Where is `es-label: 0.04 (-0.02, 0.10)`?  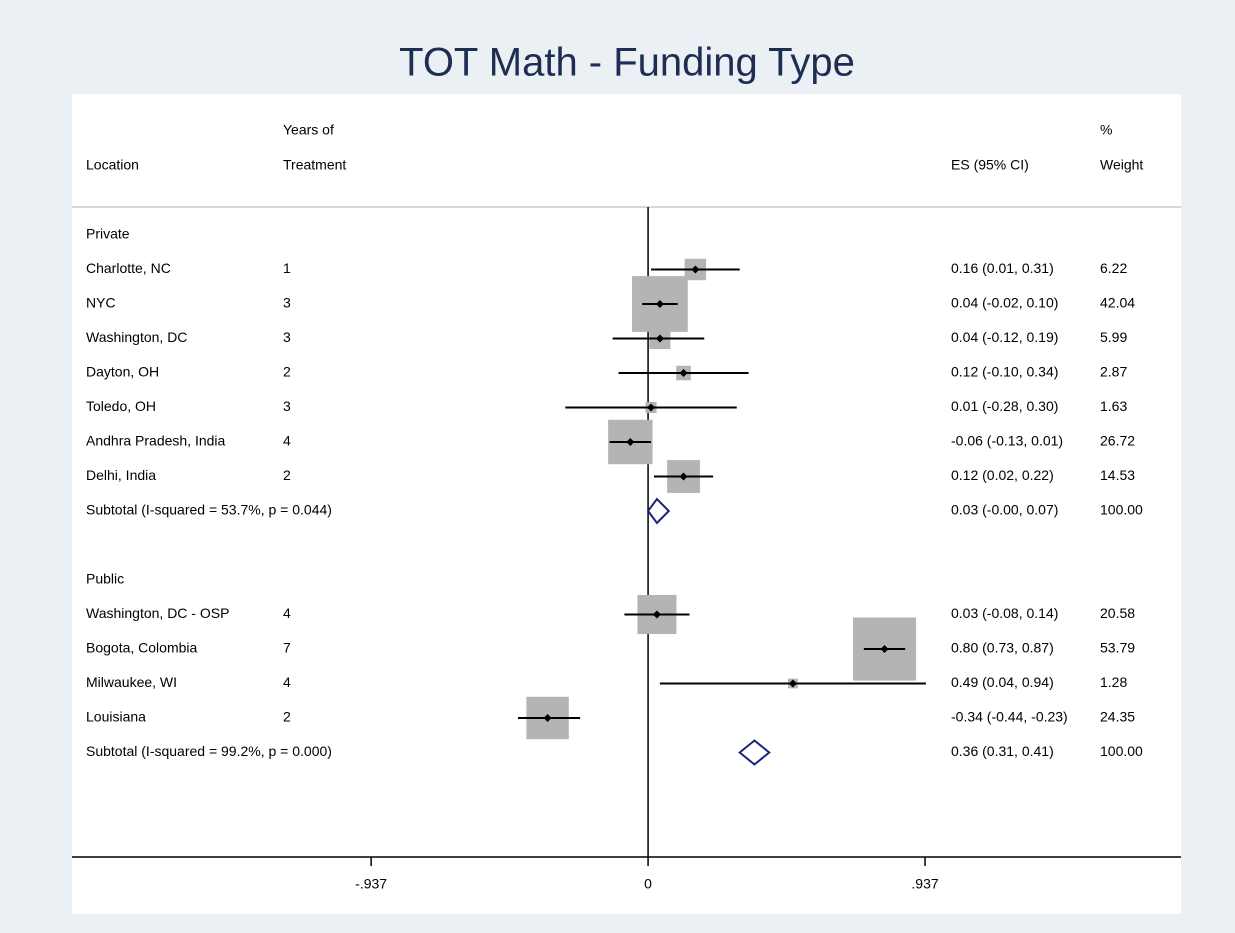 es-label: 0.04 (-0.02, 0.10) is located at coordinates (1004, 303).